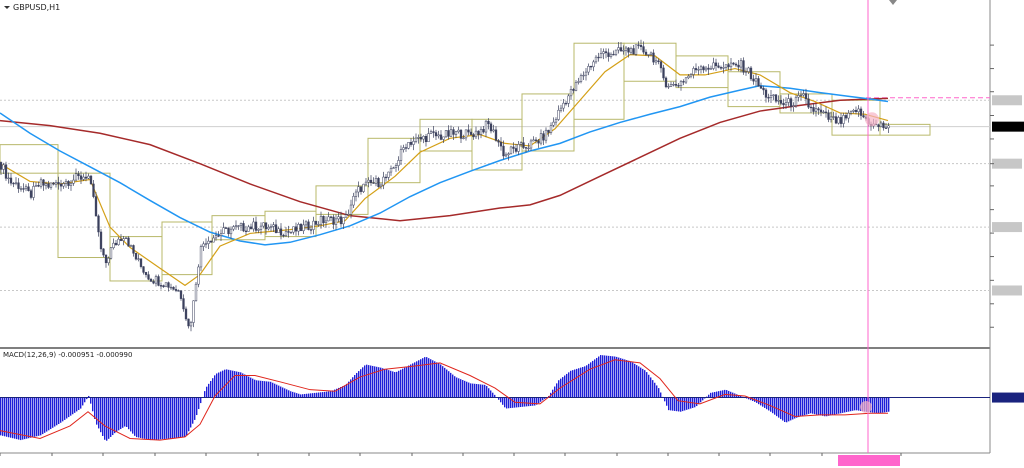 The image size is (1024, 468). I want to click on macd-axis, so click(1008, 397).